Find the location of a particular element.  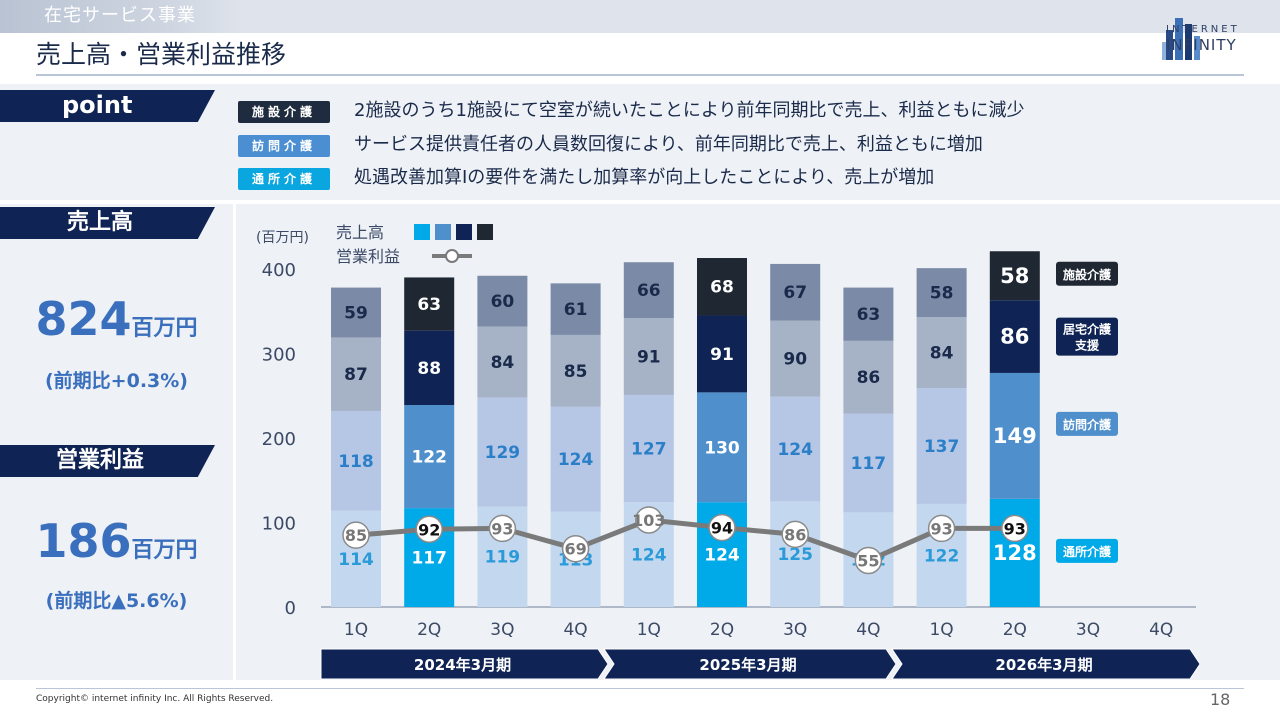

title-divider is located at coordinates (640, 75).